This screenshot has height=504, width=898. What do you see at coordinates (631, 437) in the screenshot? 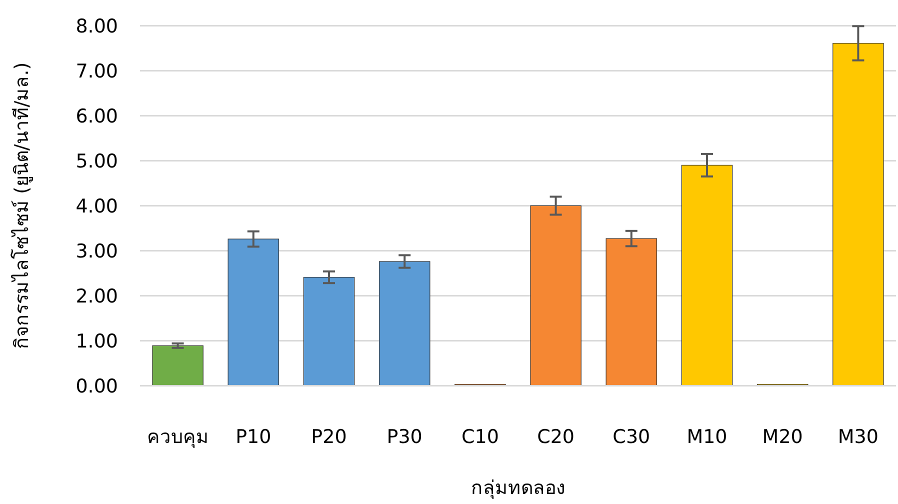
I see `x-tick-label: C30` at bounding box center [631, 437].